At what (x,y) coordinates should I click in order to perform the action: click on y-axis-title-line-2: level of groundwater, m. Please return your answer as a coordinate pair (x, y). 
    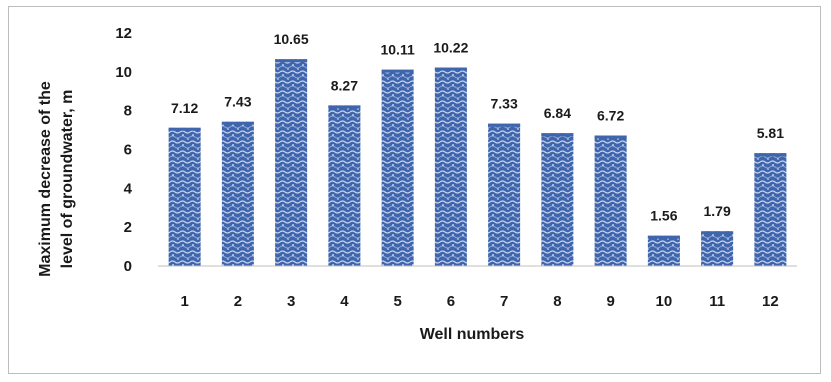
    Looking at the image, I should click on (67, 179).